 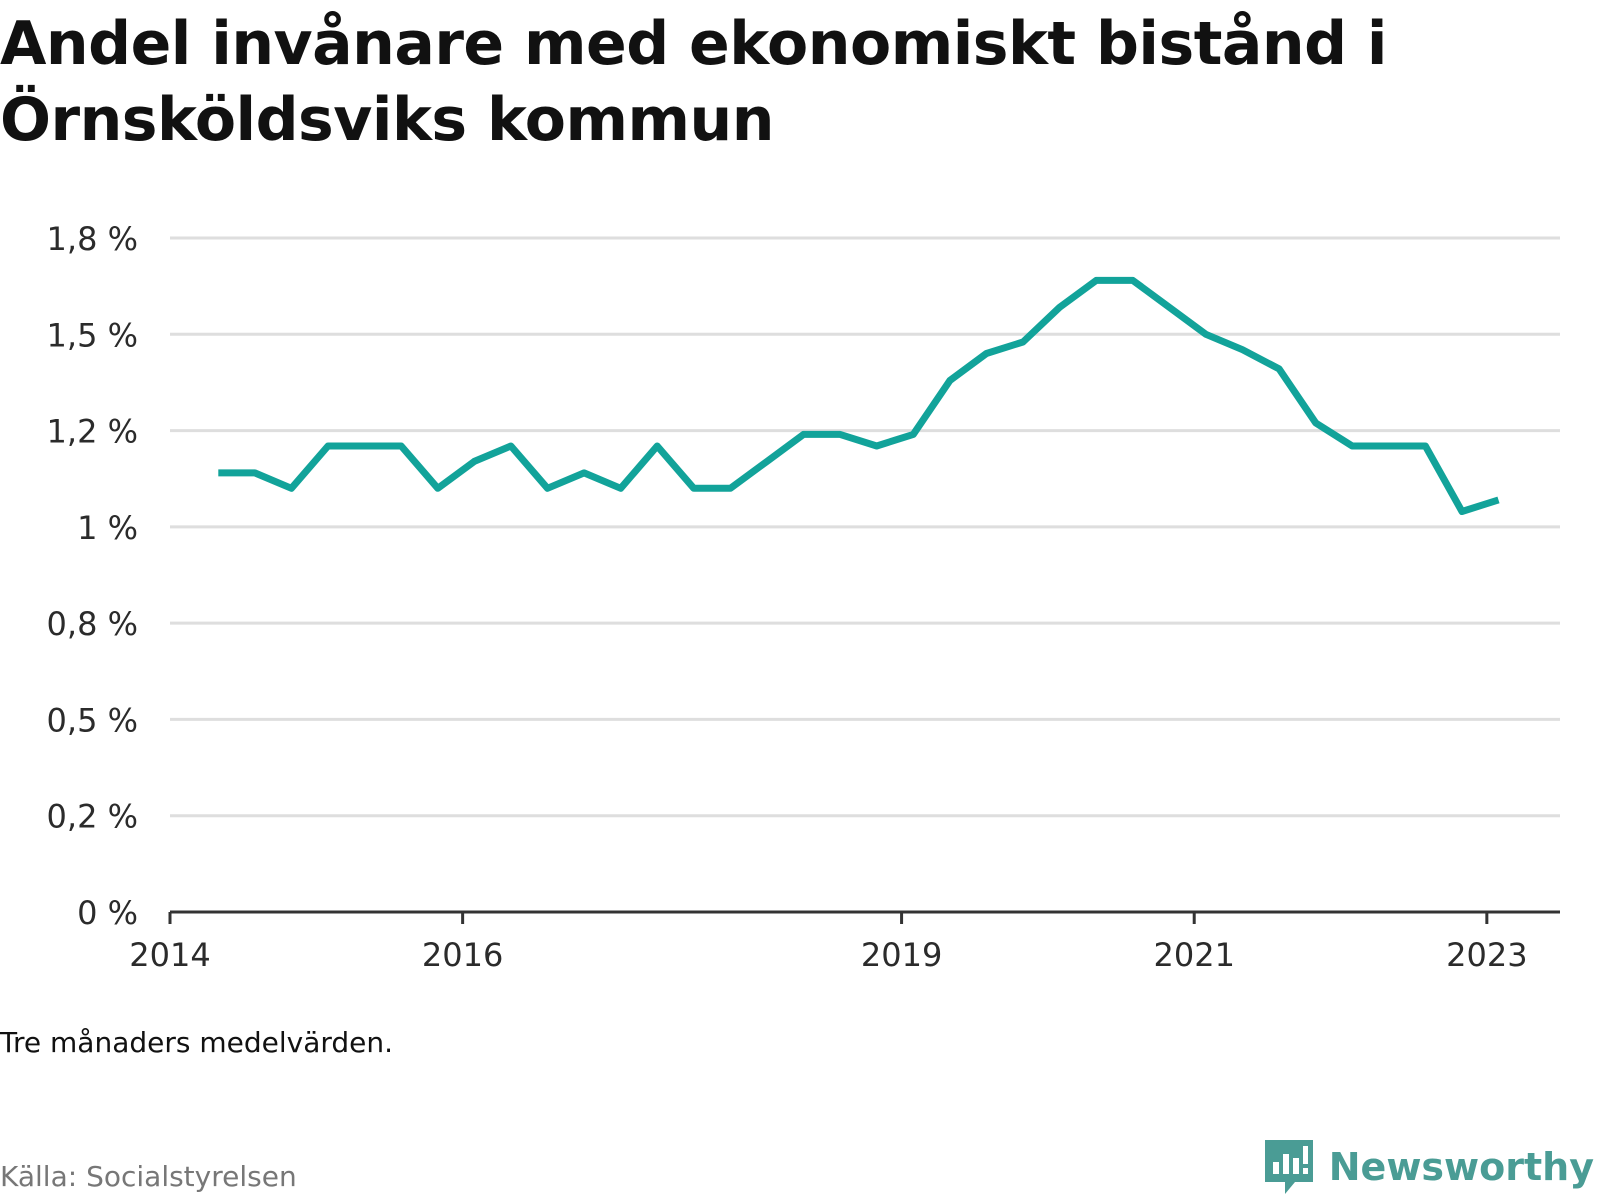 What do you see at coordinates (197, 1042) in the screenshot?
I see `chart-note: Tre månaders medelvärden.` at bounding box center [197, 1042].